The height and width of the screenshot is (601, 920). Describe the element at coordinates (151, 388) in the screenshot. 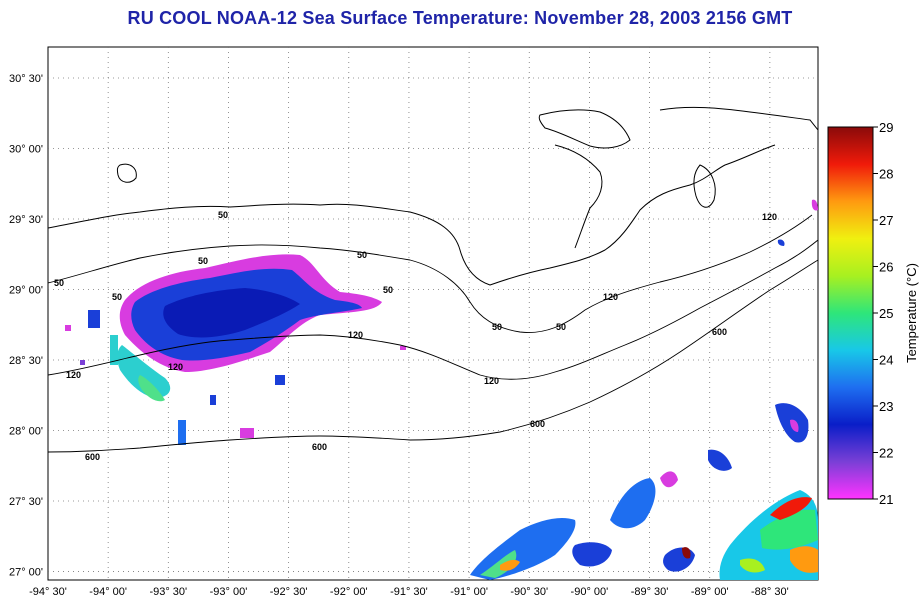

I see `sst-patch-green` at that location.